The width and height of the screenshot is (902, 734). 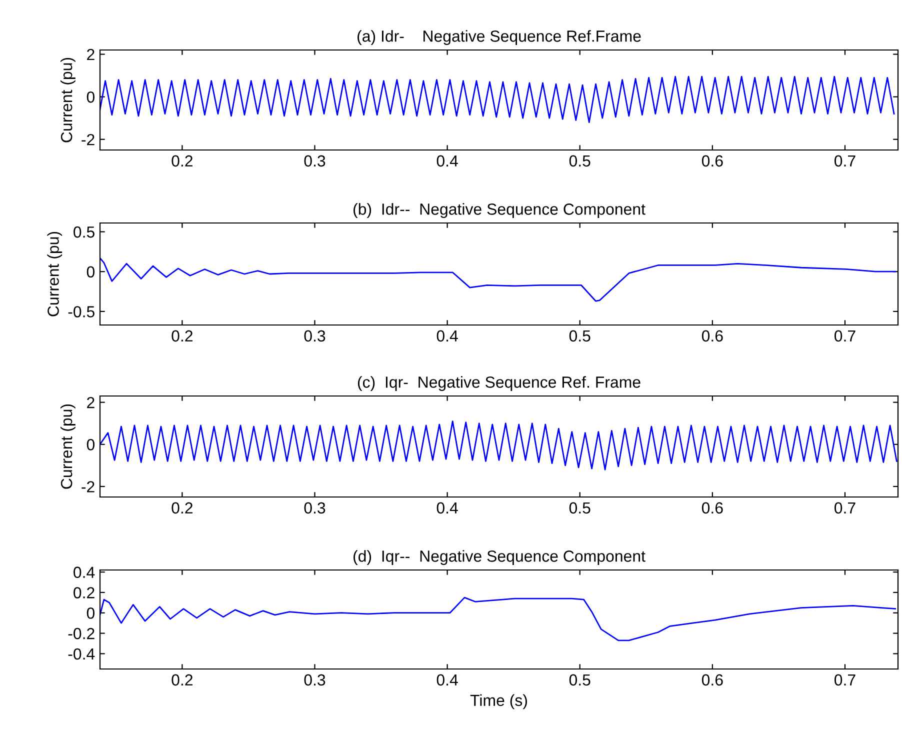 What do you see at coordinates (500, 557) in the screenshot?
I see `chart-title: (d) Iqr-- Negative Sequence Component` at bounding box center [500, 557].